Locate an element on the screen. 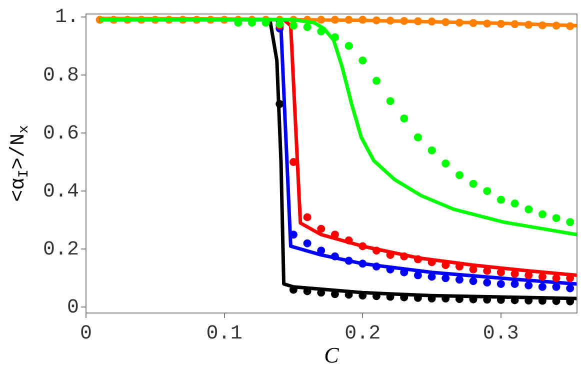 The height and width of the screenshot is (370, 581). x-tick-label: 0.2 is located at coordinates (362, 334).